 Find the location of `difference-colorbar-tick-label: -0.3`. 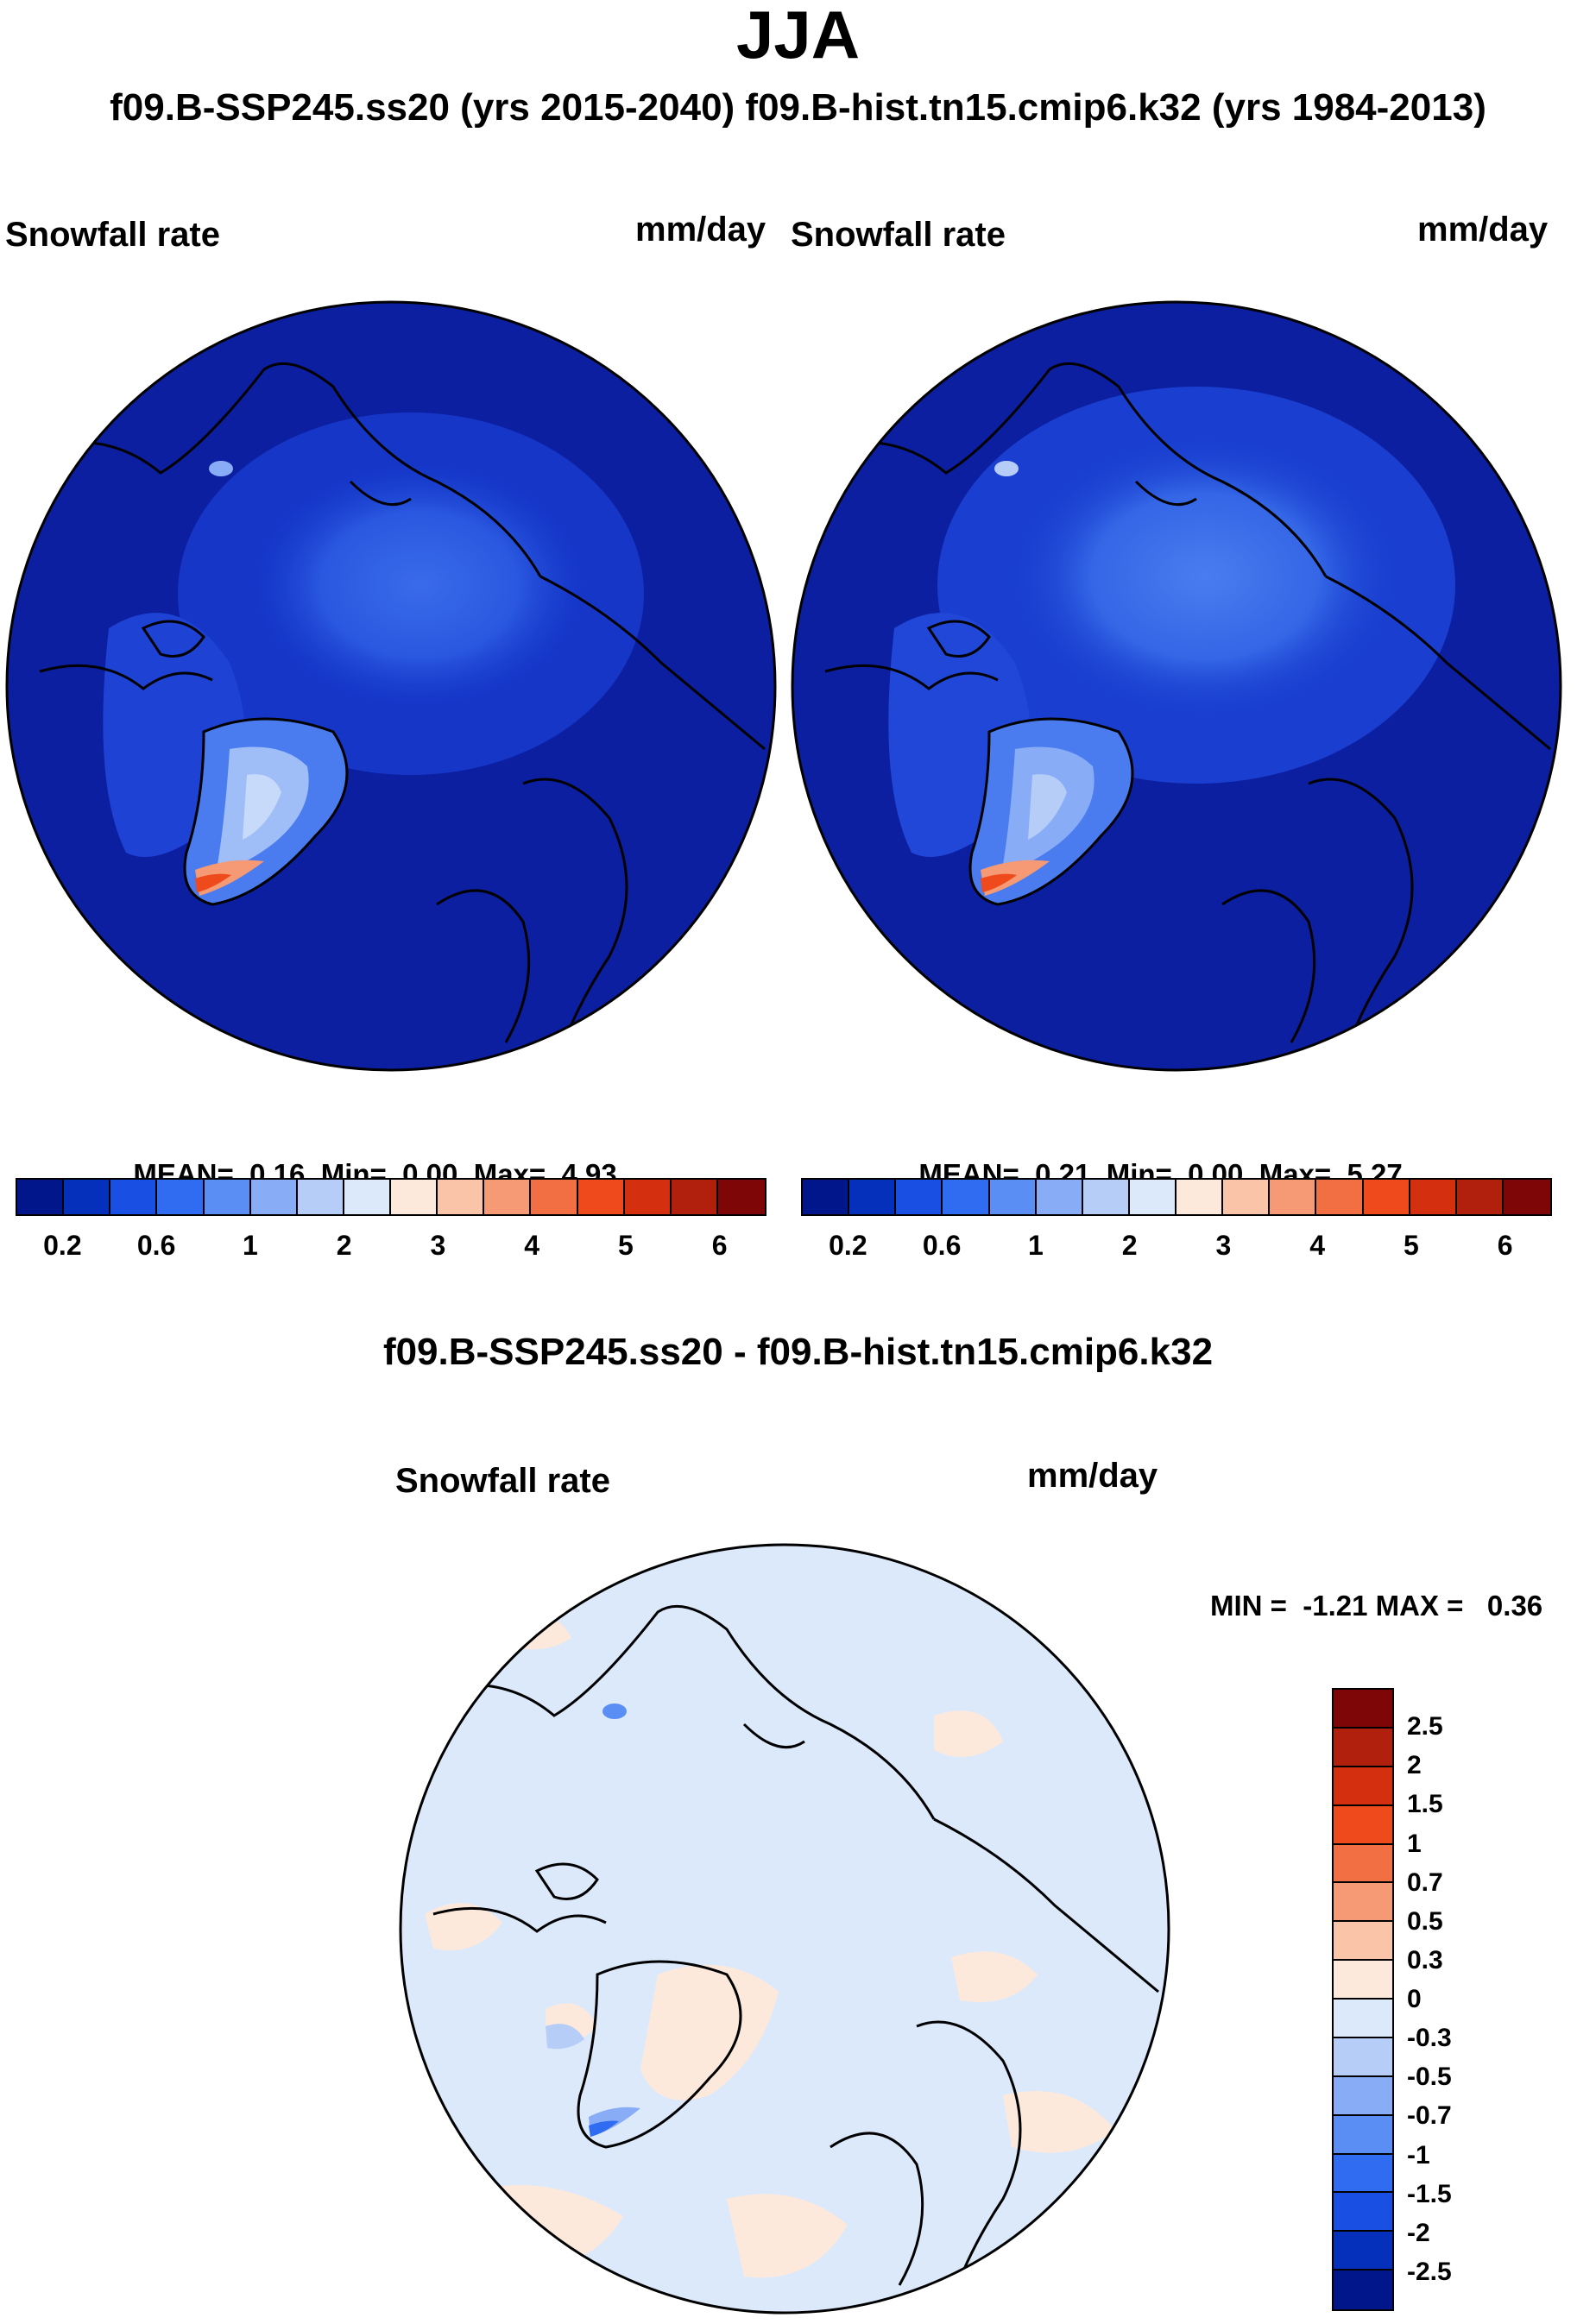

difference-colorbar-tick-label: -0.3 is located at coordinates (1429, 2038).